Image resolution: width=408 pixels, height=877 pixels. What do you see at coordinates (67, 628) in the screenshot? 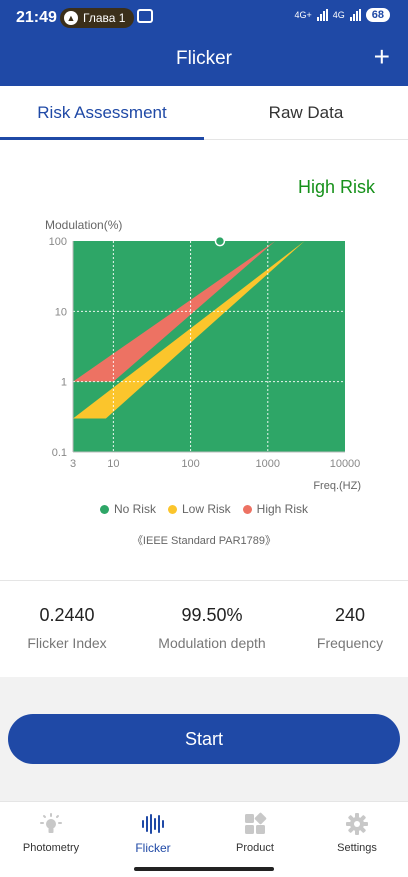
I see `metric-flicker-index: 0.2440 Flicker Index` at bounding box center [67, 628].